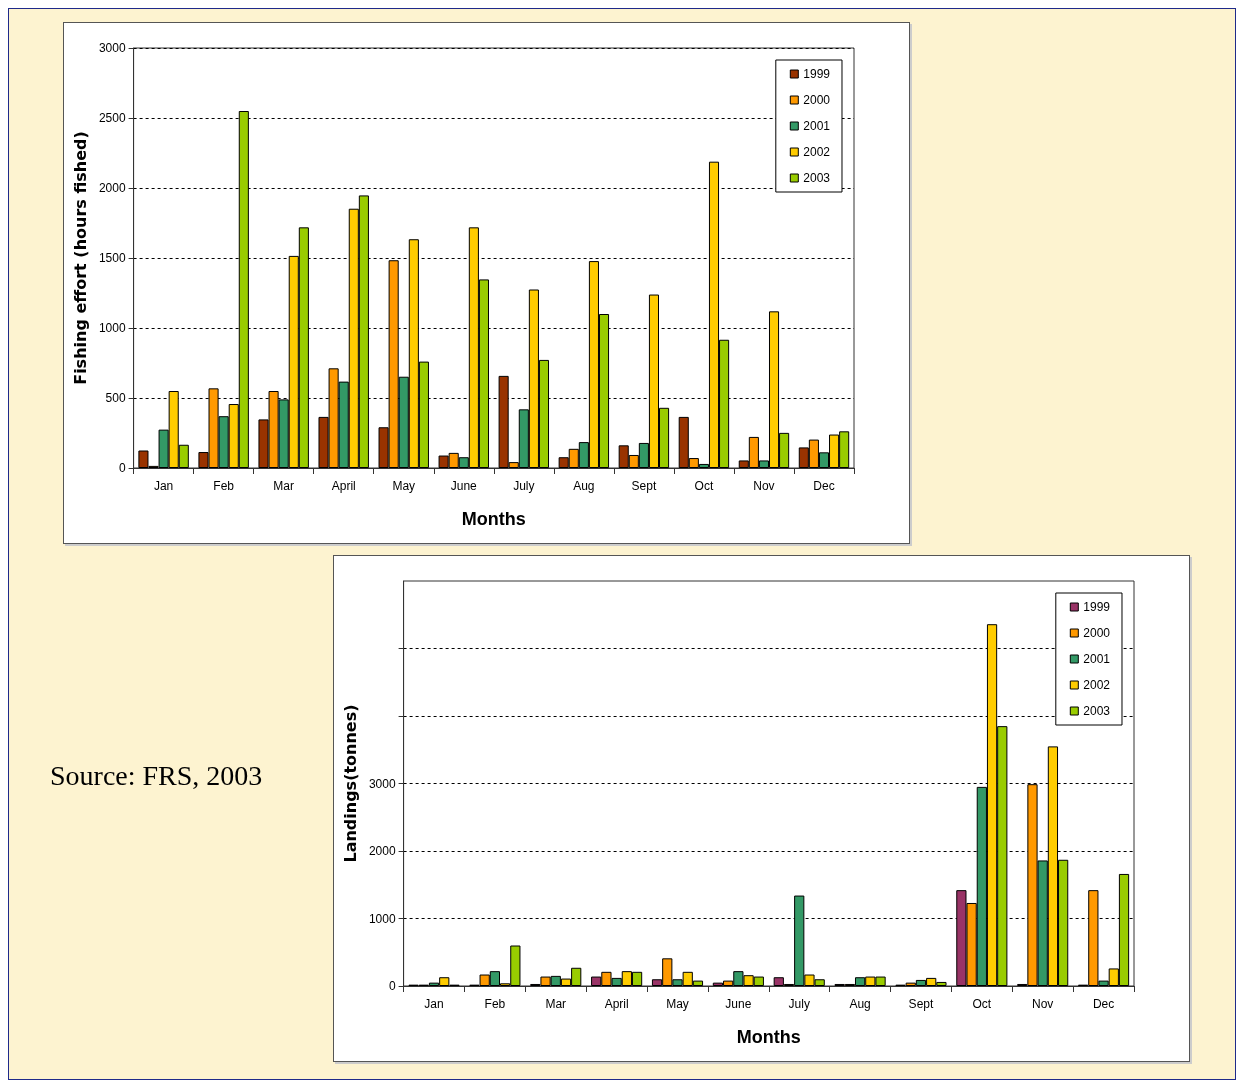  Describe the element at coordinates (112, 258) in the screenshot. I see `y-tick-label: 1500` at that location.